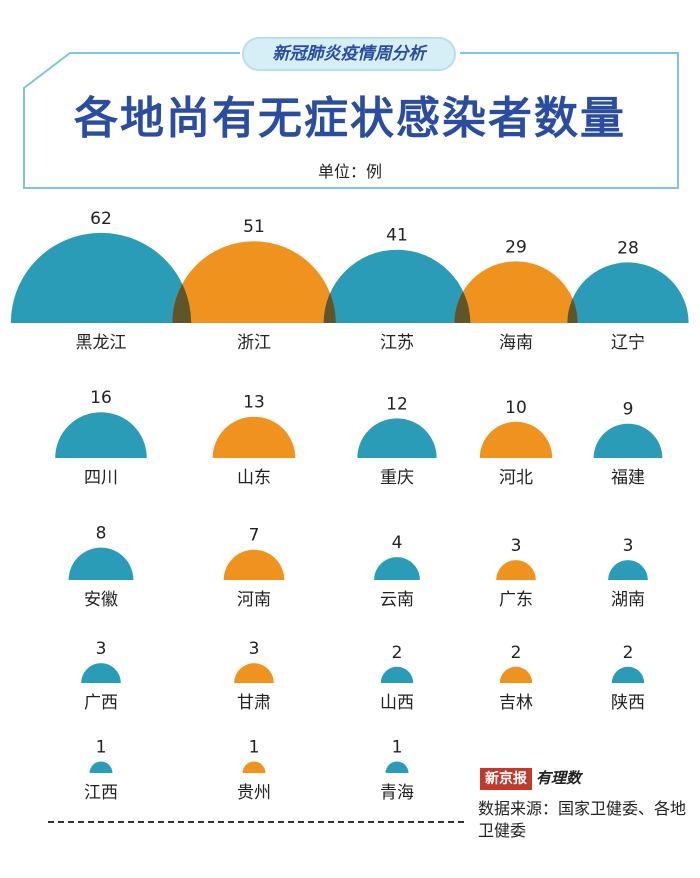 This screenshot has height=878, width=700. What do you see at coordinates (397, 236) in the screenshot?
I see `value-label: 41` at bounding box center [397, 236].